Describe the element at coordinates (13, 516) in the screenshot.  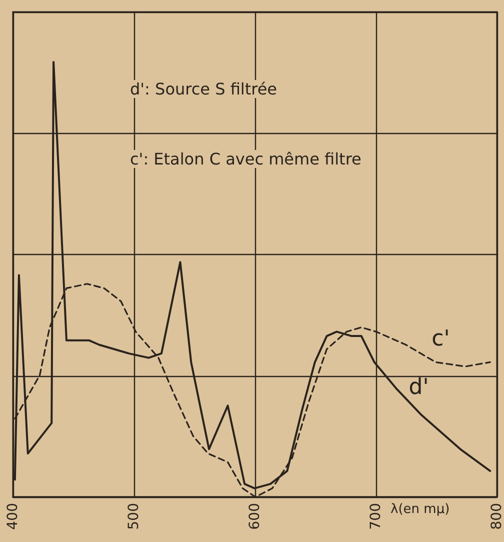
I see `x-tick-label: 400` at that location.